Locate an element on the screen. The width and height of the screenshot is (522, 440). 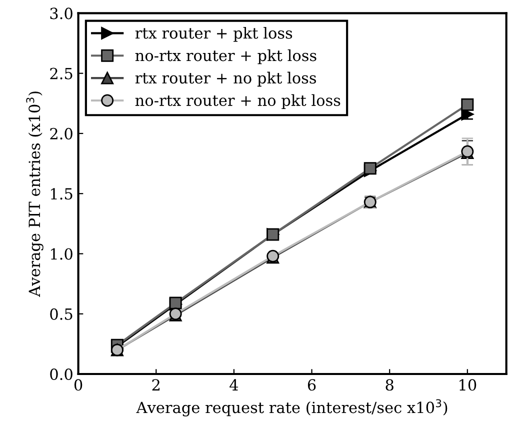
y-axis-title: Average PIT entries (x10$^{3}$) is located at coordinates (35, 194).